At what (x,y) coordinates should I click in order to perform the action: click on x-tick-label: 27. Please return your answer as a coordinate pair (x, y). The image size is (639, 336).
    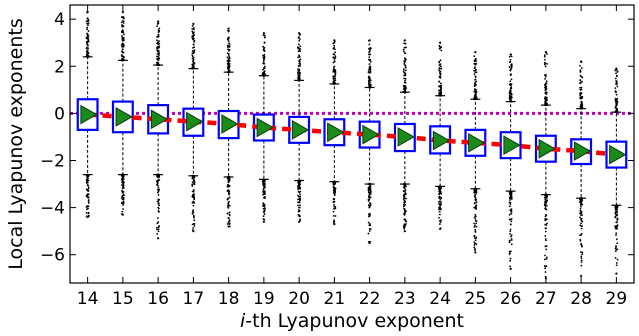
    Looking at the image, I should click on (546, 299).